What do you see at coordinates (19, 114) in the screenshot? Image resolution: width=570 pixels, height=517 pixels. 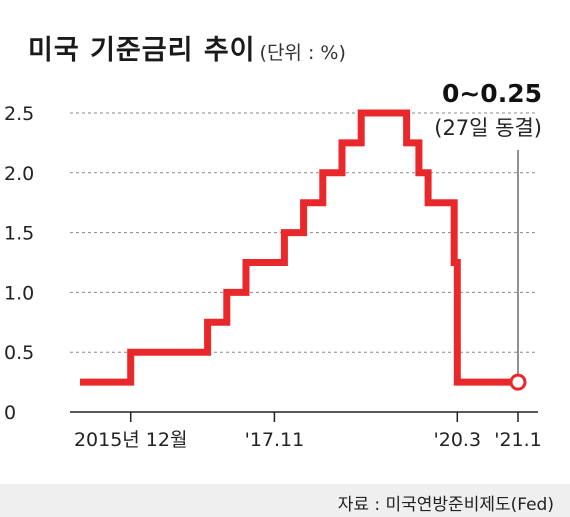 I see `y-tick-label: 2.5` at bounding box center [19, 114].